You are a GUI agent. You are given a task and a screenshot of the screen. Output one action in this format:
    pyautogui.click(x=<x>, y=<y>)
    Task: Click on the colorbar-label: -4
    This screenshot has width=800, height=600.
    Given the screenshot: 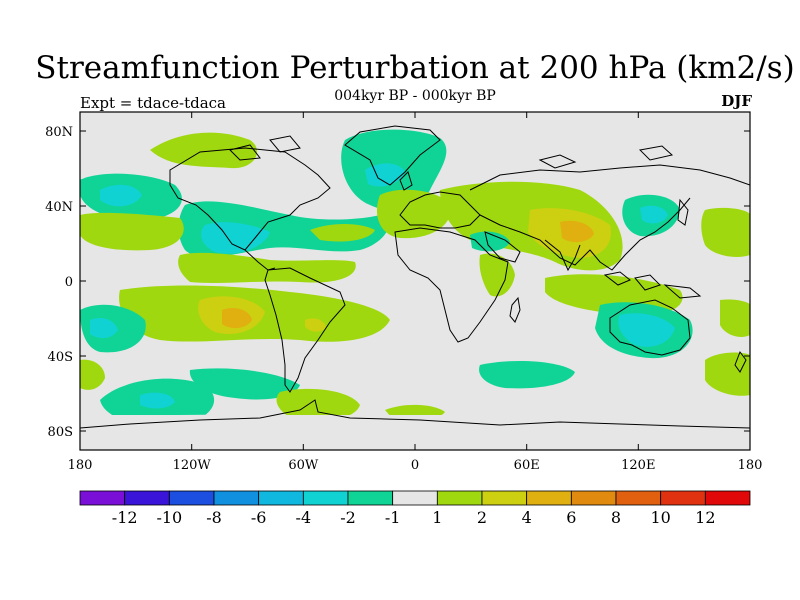 What is the action you would take?
    pyautogui.click(x=304, y=517)
    